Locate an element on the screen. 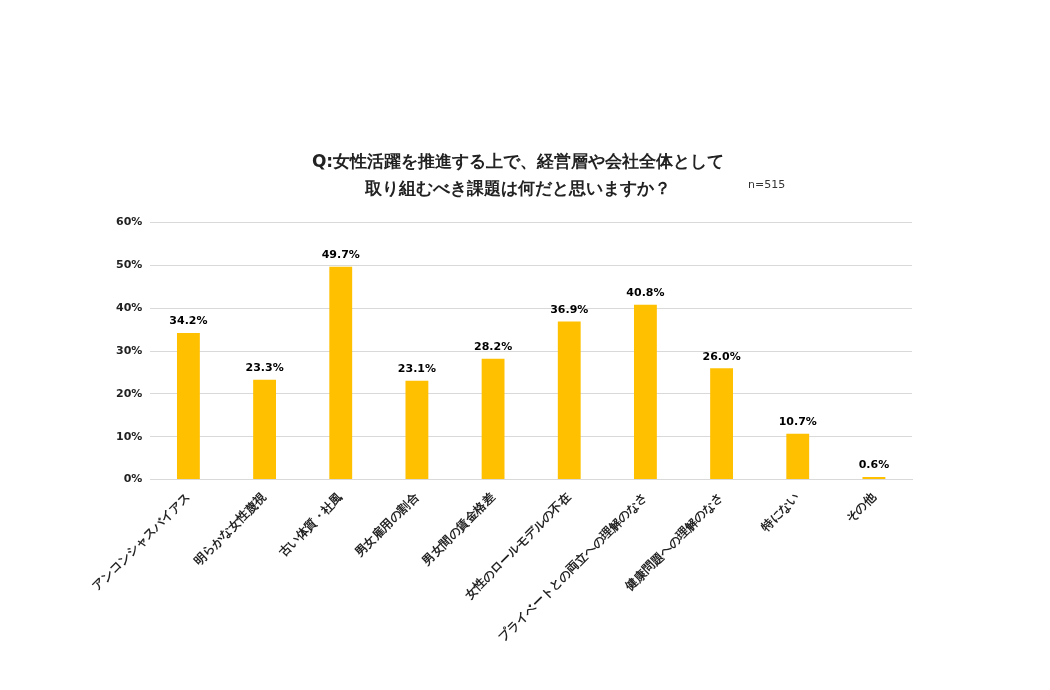 This screenshot has height=690, width=1050. y-tick-label: 10% is located at coordinates (129, 436).